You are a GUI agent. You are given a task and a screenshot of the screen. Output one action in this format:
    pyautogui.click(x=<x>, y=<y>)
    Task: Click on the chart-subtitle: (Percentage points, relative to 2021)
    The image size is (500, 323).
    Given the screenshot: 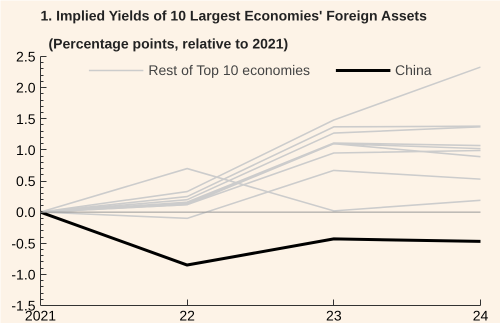 What is the action you would take?
    pyautogui.click(x=168, y=44)
    